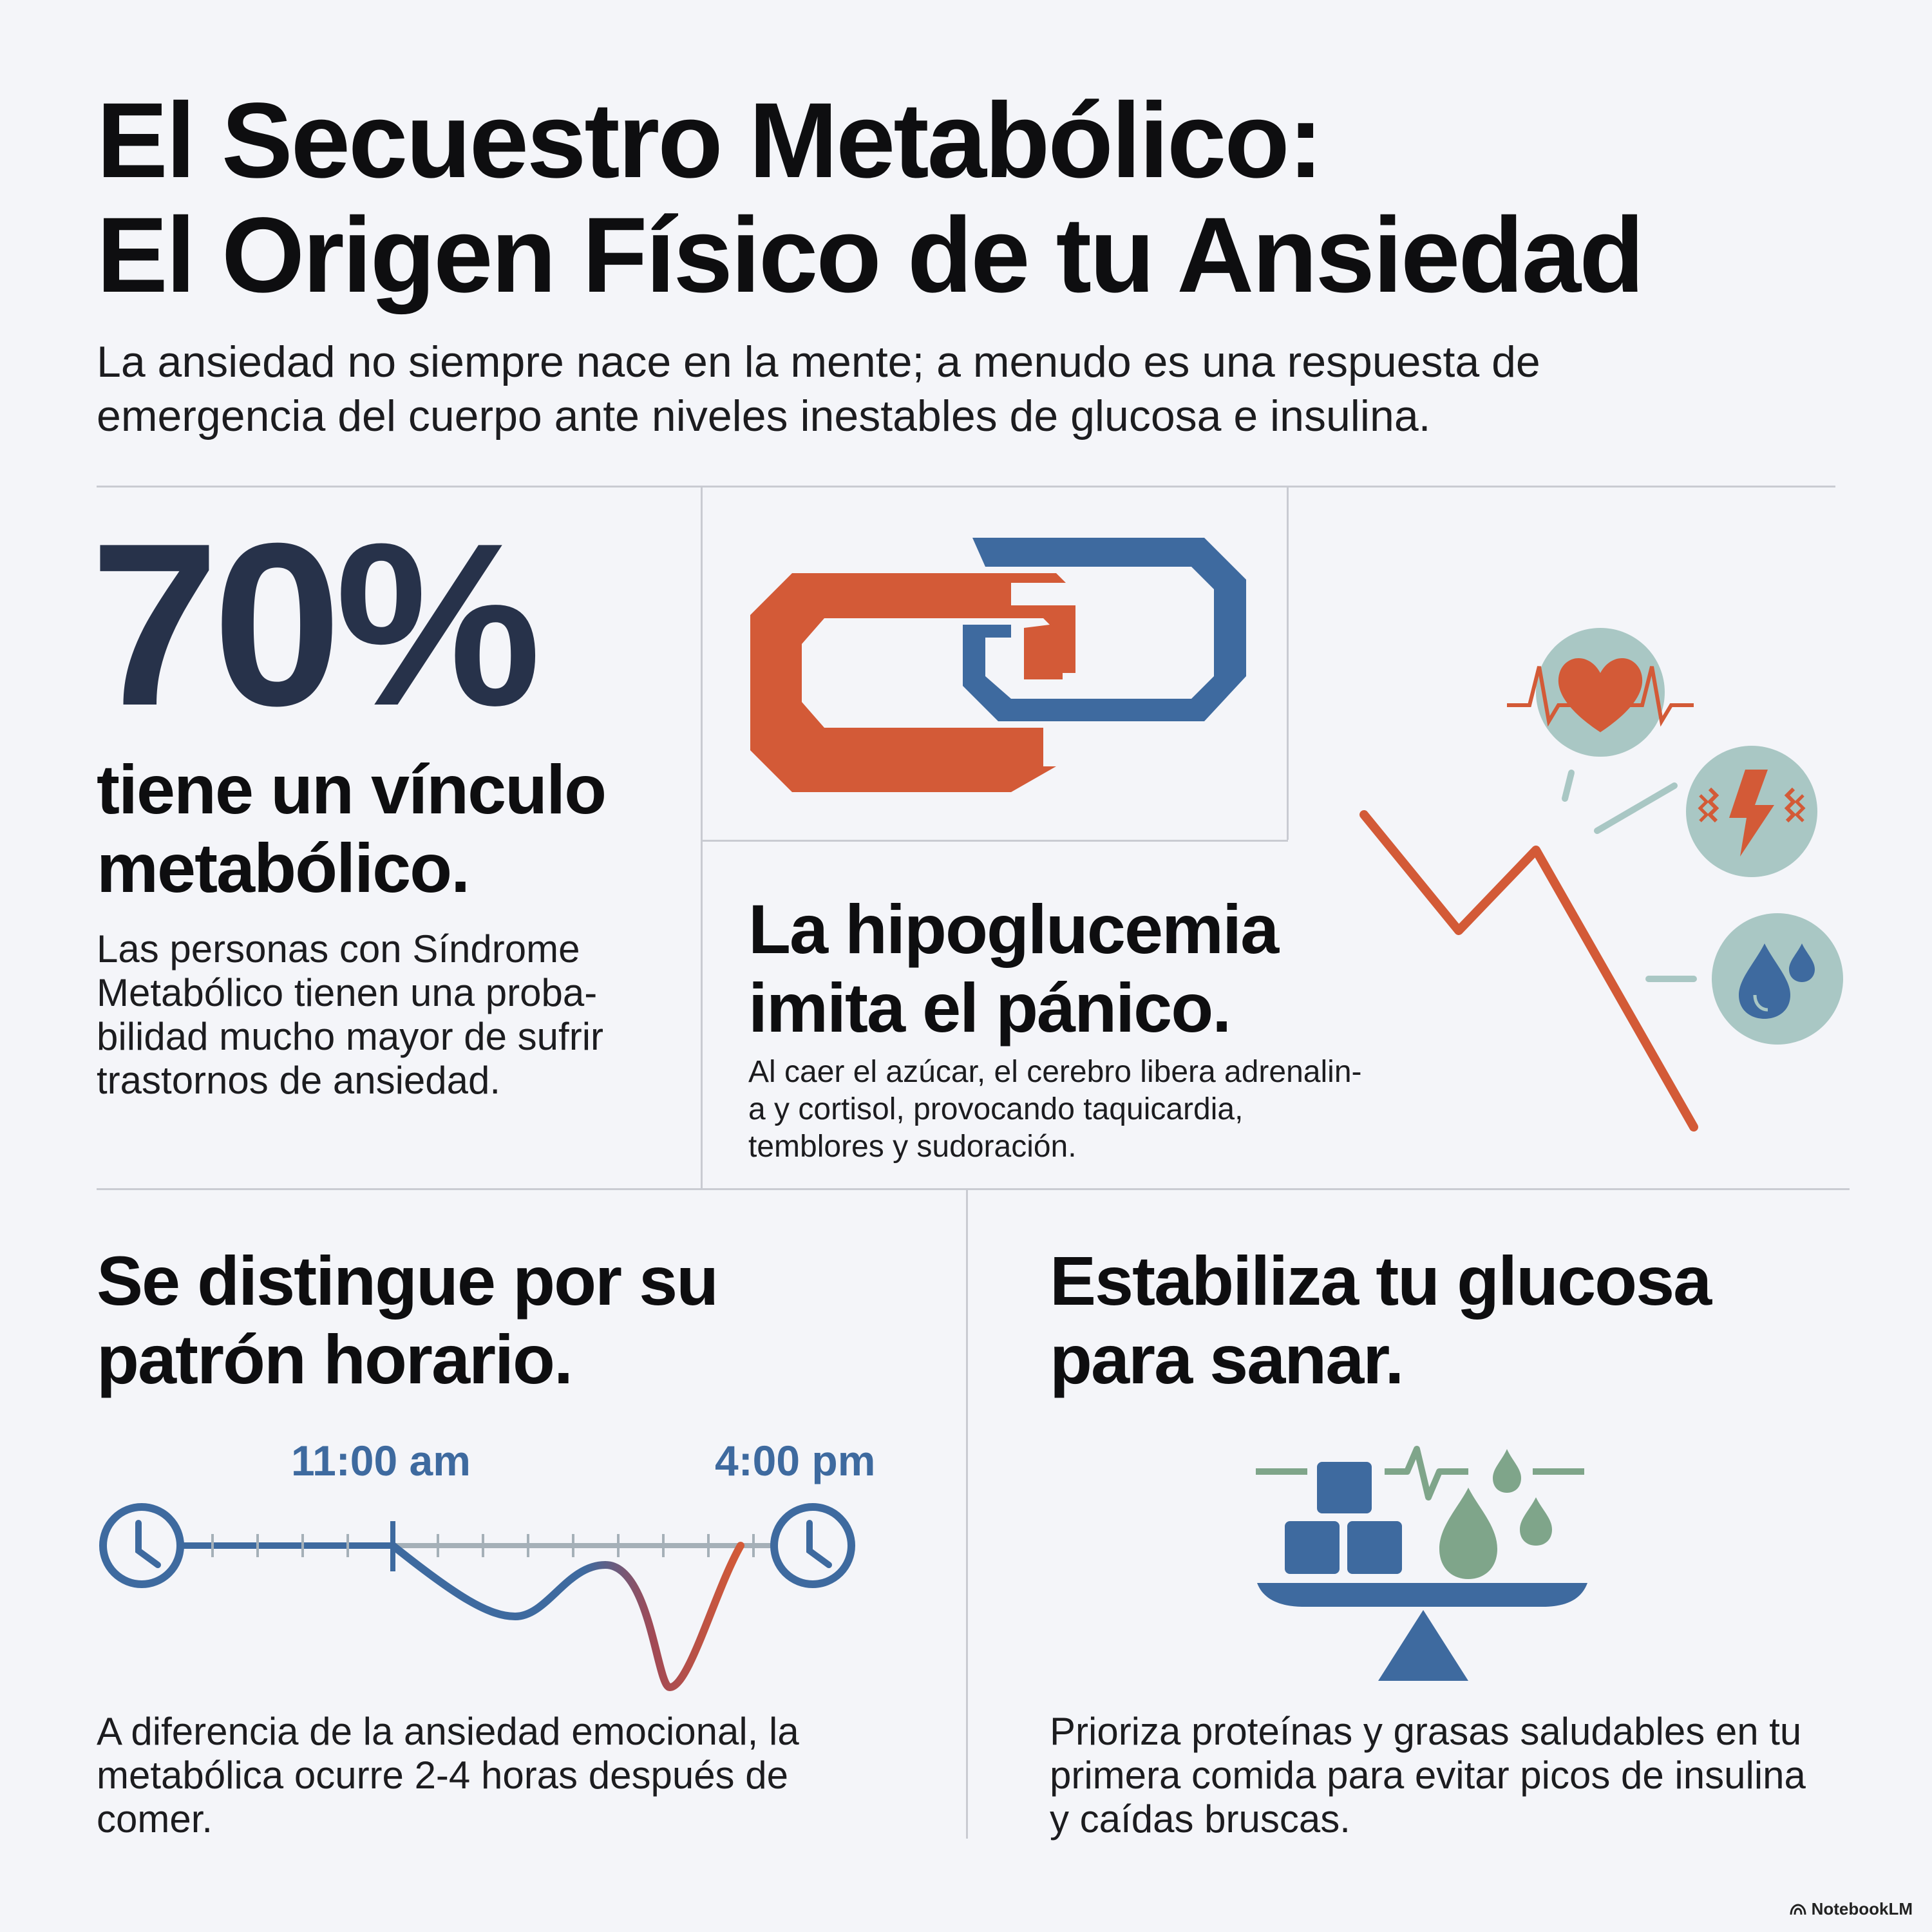 The height and width of the screenshot is (1932, 1932). What do you see at coordinates (1013, 929) in the screenshot?
I see `hypoglycemia-headline-line-1: La hipoglucemia` at bounding box center [1013, 929].